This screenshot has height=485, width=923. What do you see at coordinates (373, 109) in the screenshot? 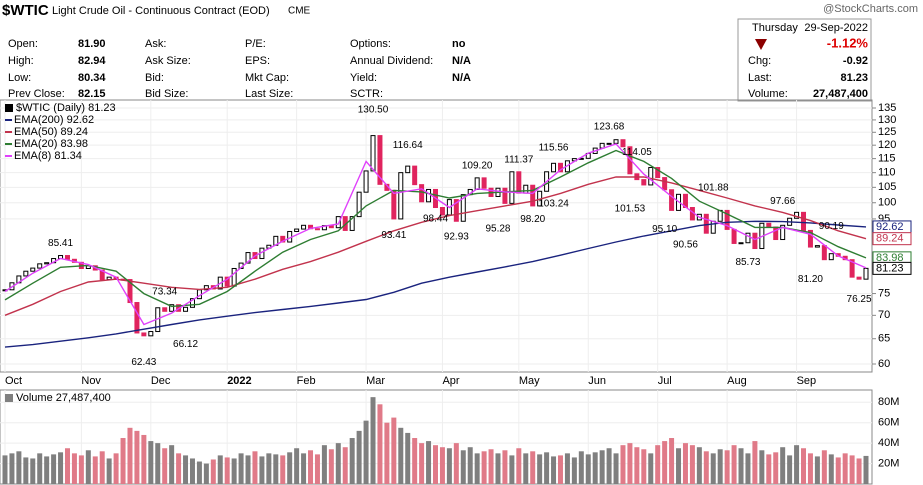
I see `price-annotation: 130.50` at bounding box center [373, 109].